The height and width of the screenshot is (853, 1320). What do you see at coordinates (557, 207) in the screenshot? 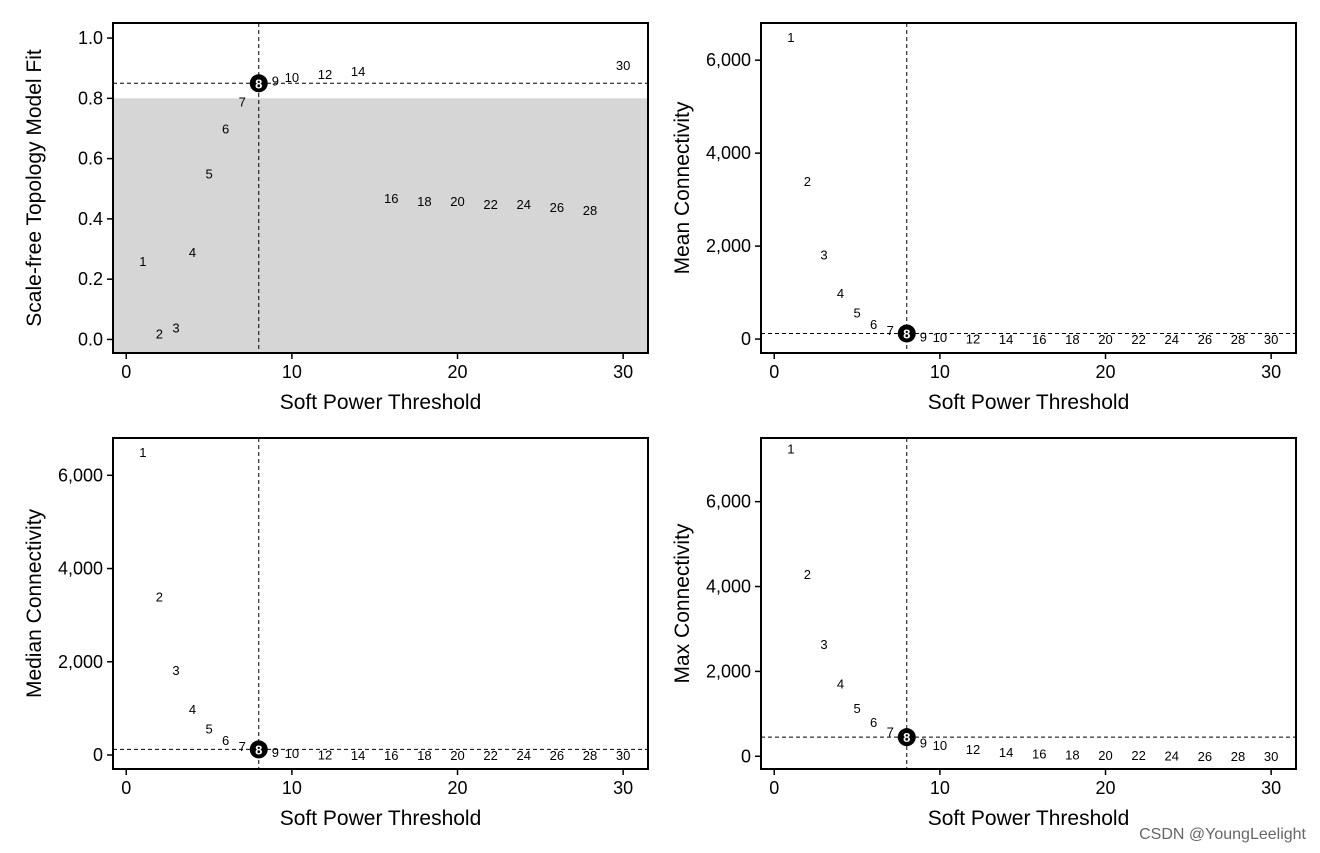
I see `fit-point-label: 26` at bounding box center [557, 207].